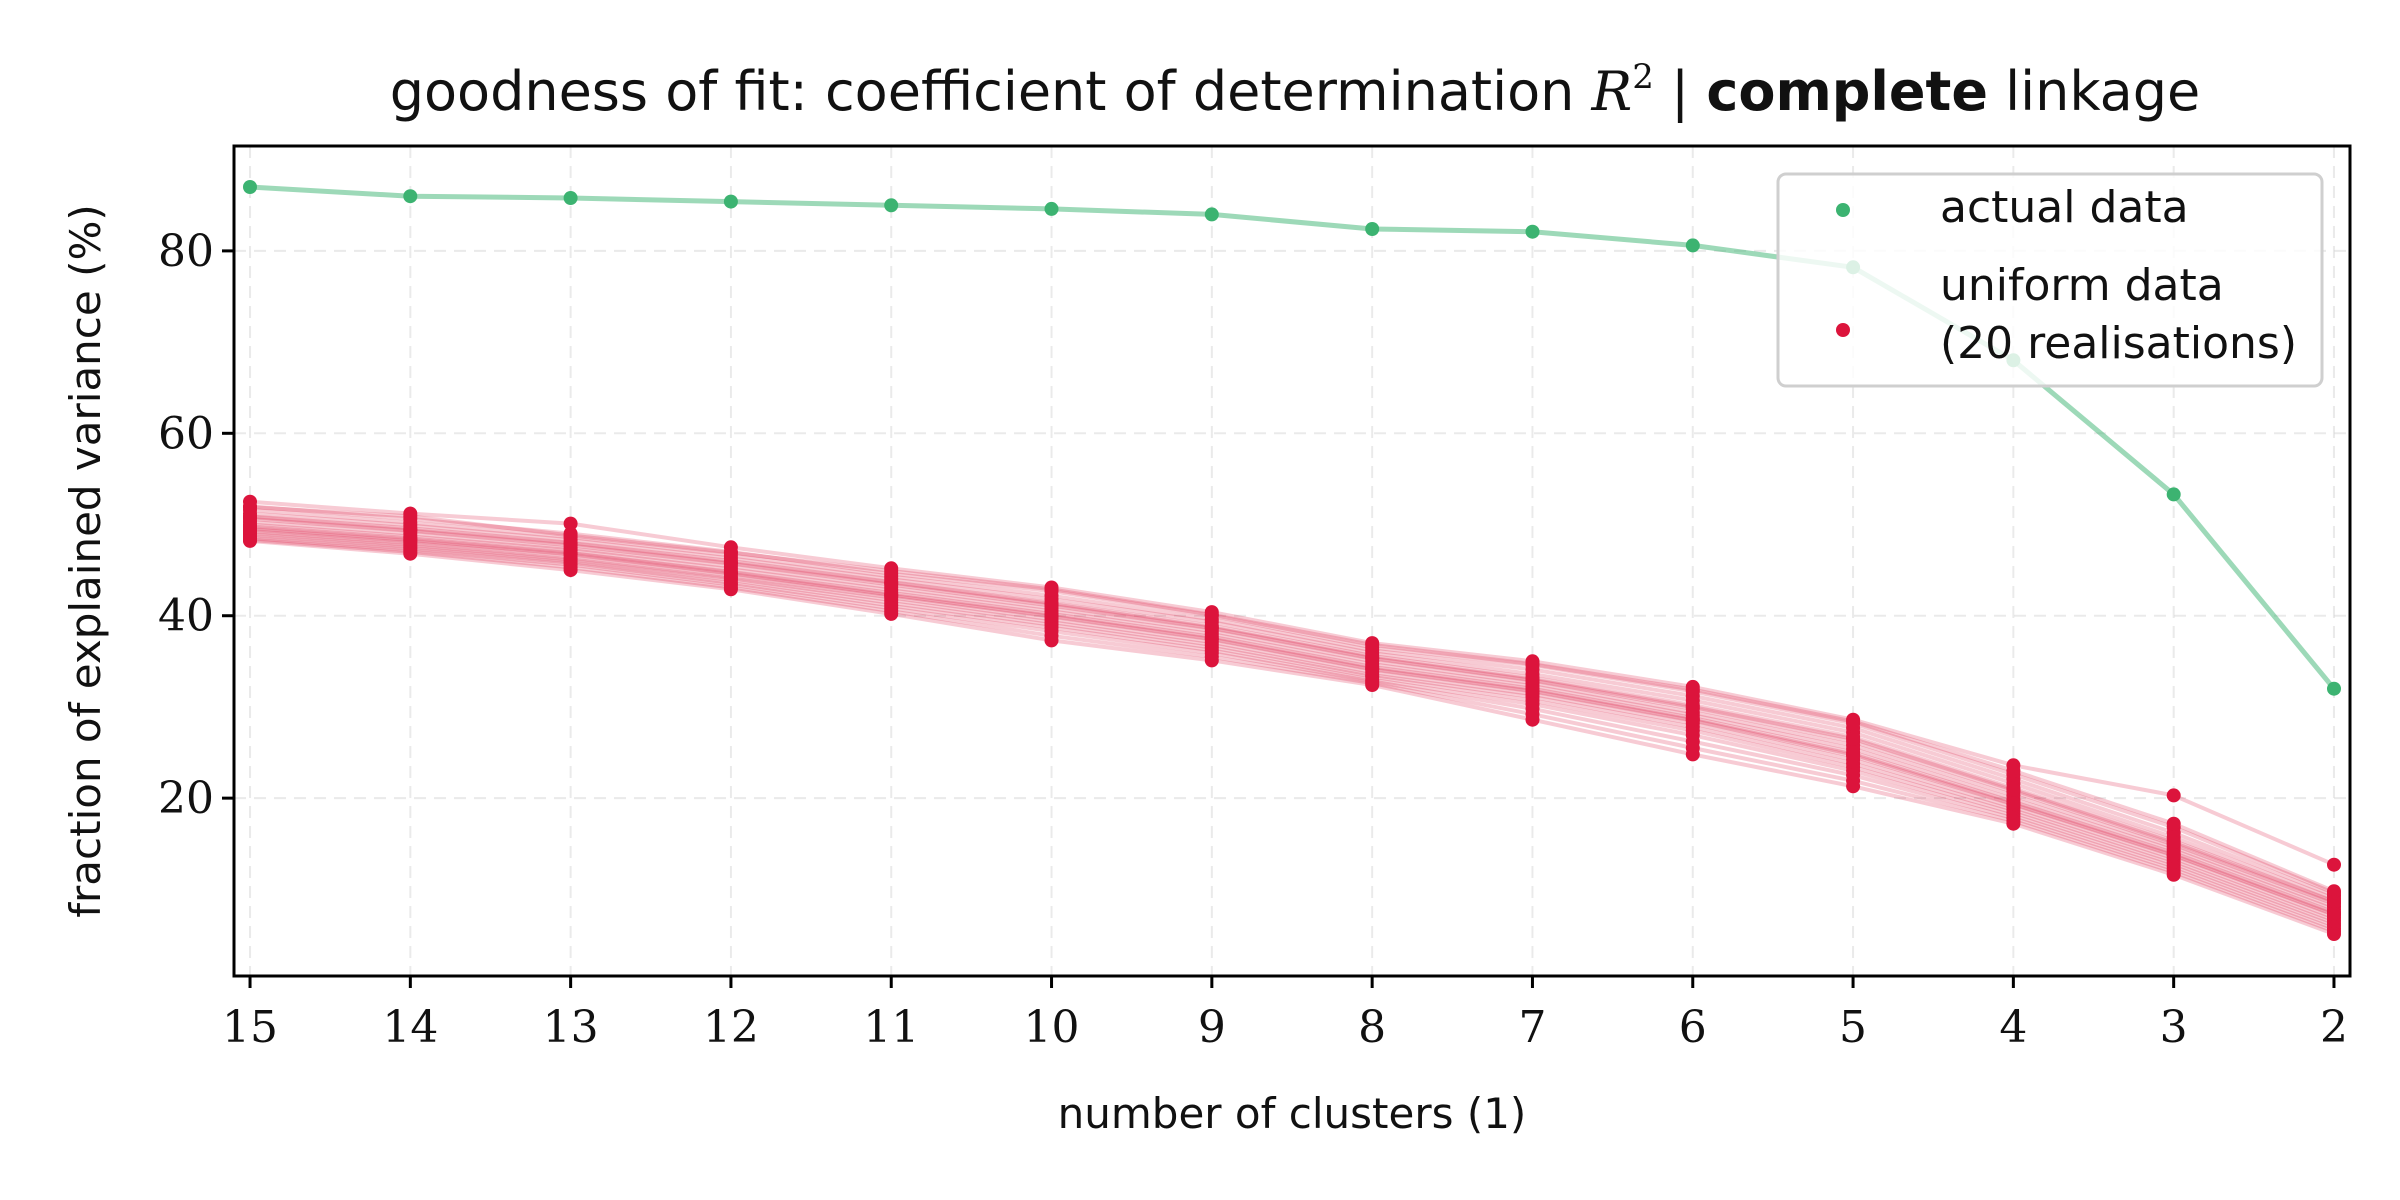 Image resolution: width=2400 pixels, height=1200 pixels. What do you see at coordinates (2013, 1027) in the screenshot?
I see `x-tick-label: 4` at bounding box center [2013, 1027].